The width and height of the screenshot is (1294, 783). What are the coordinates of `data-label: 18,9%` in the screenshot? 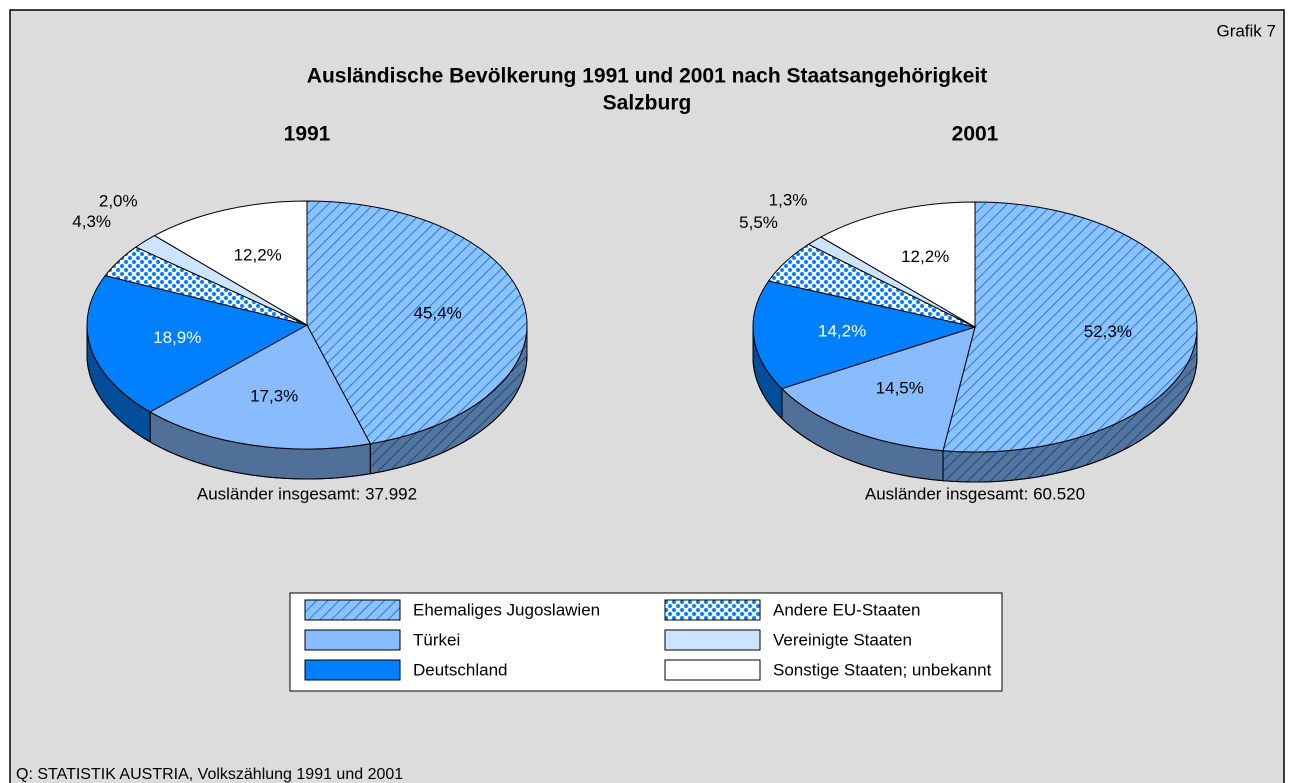 It's located at (177, 337).